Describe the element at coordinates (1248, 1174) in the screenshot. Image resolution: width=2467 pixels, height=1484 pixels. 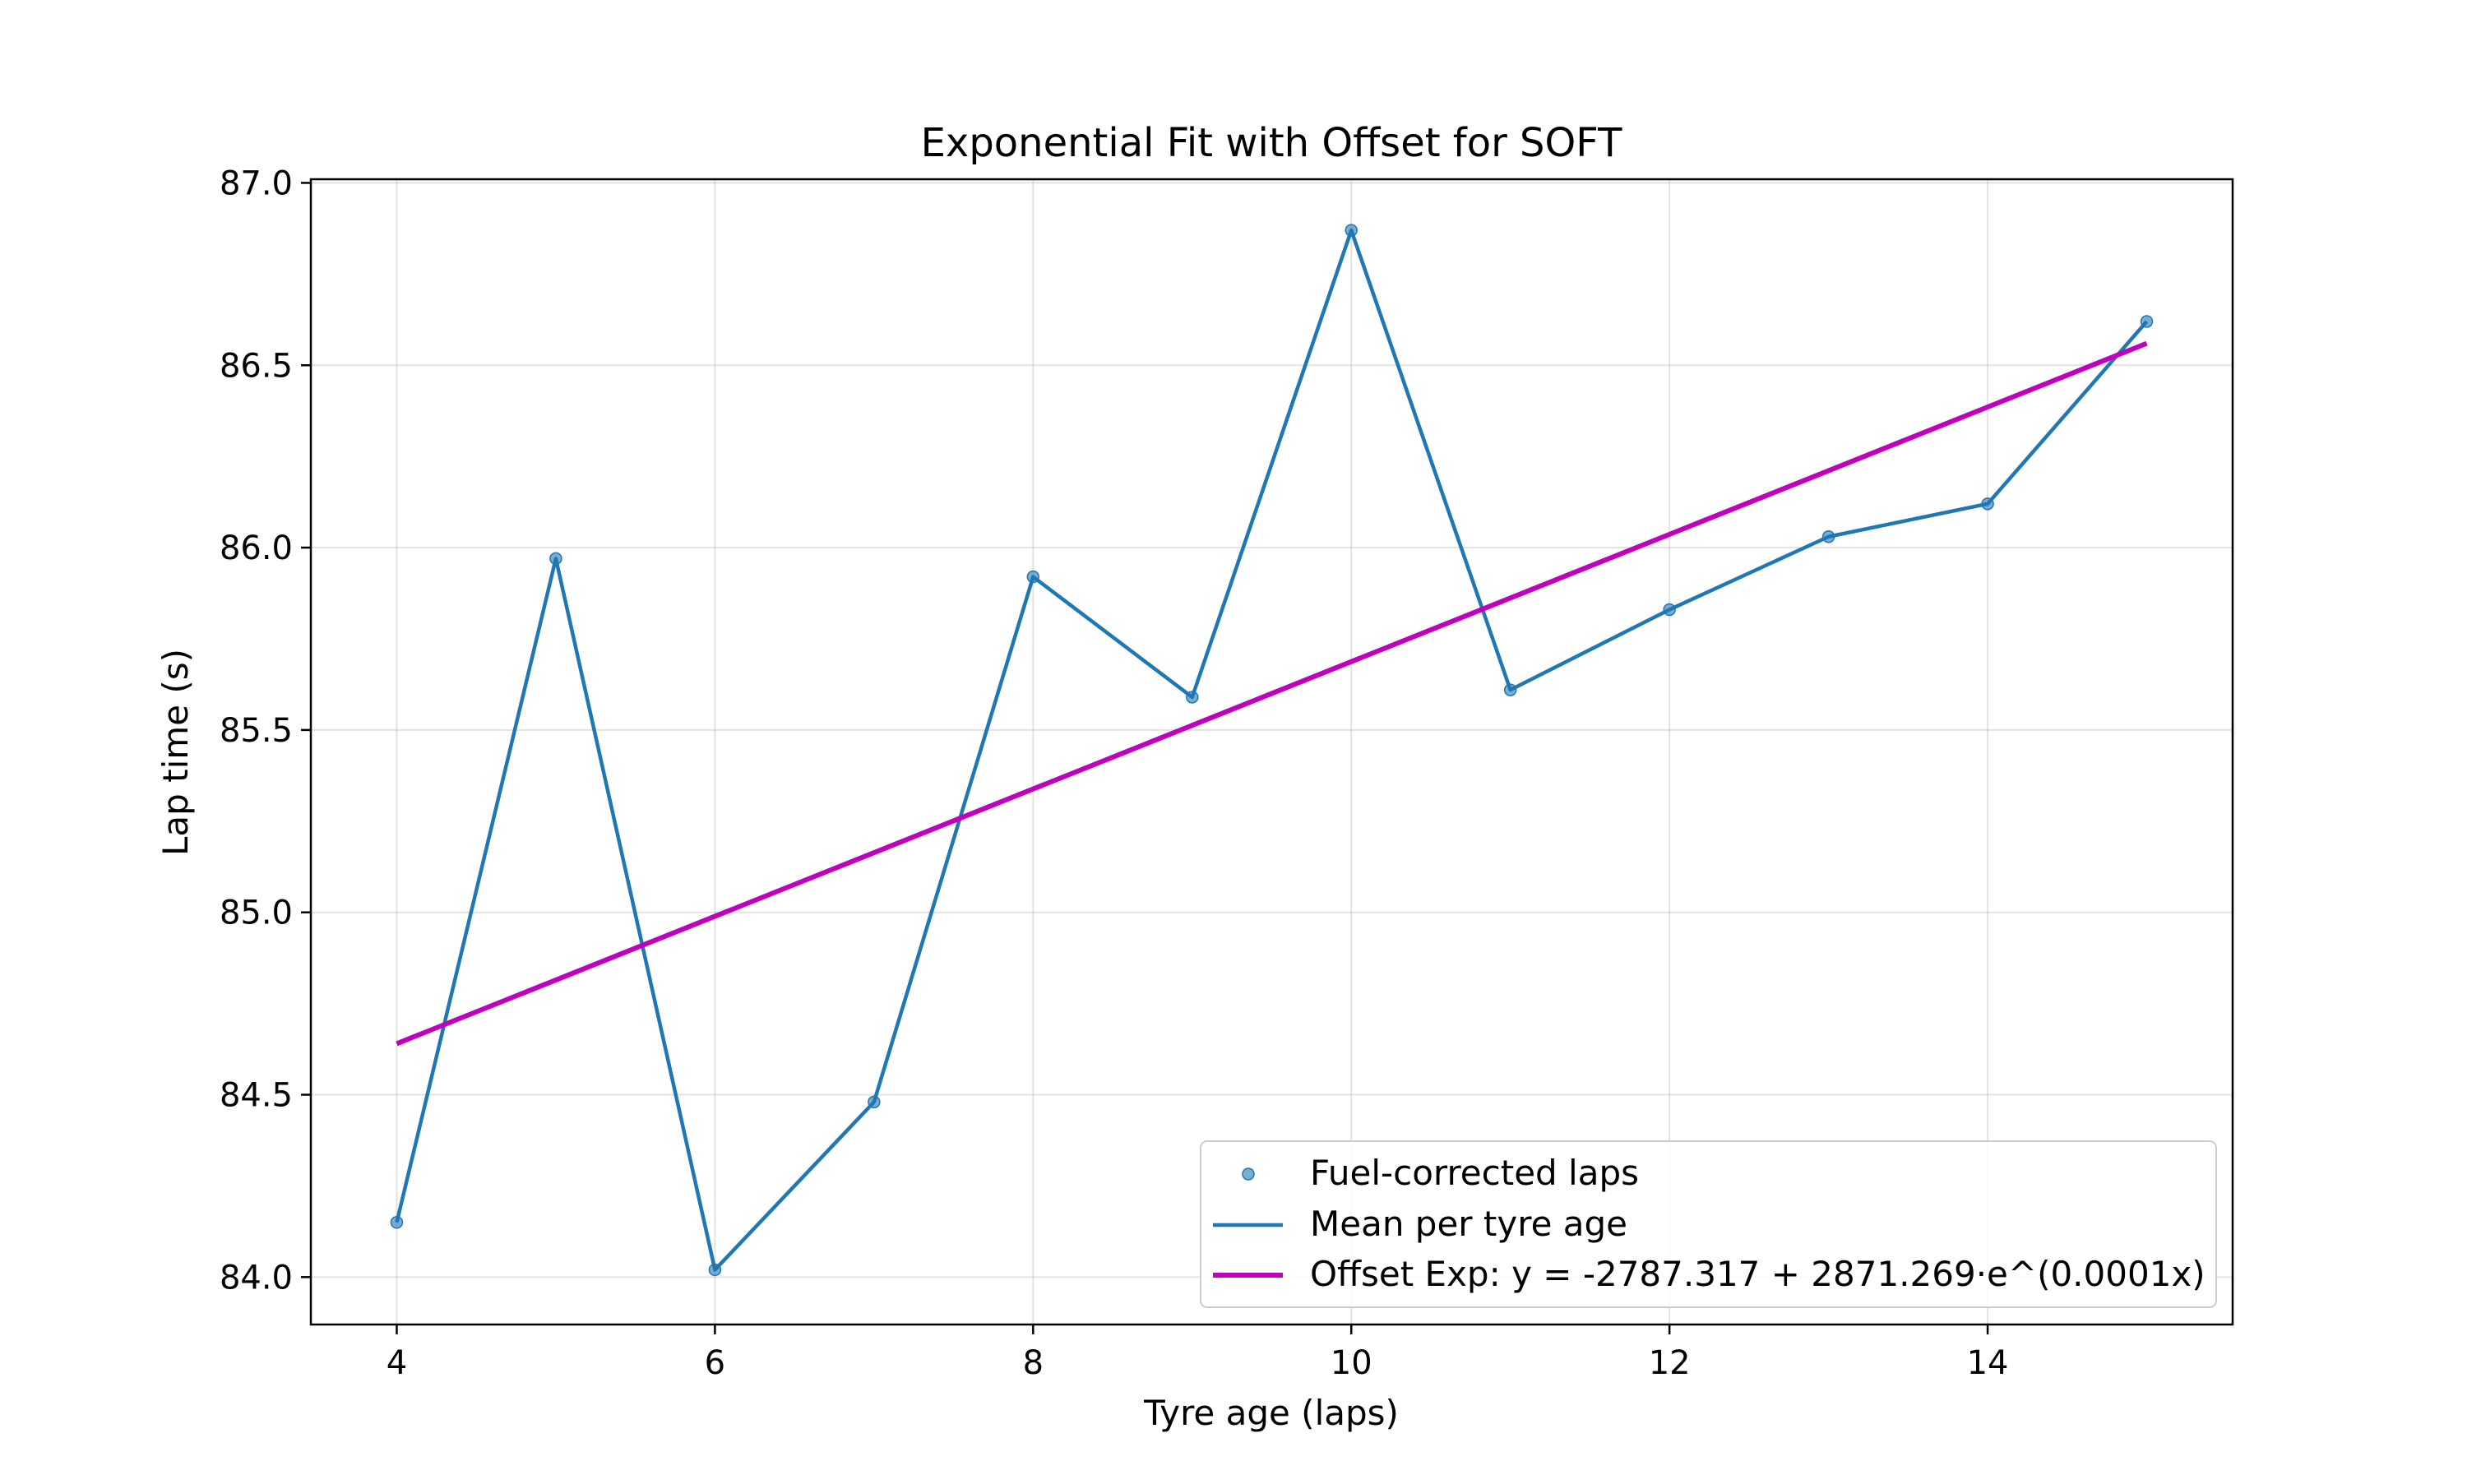
I see `legend-marker-fuel-corrected` at that location.